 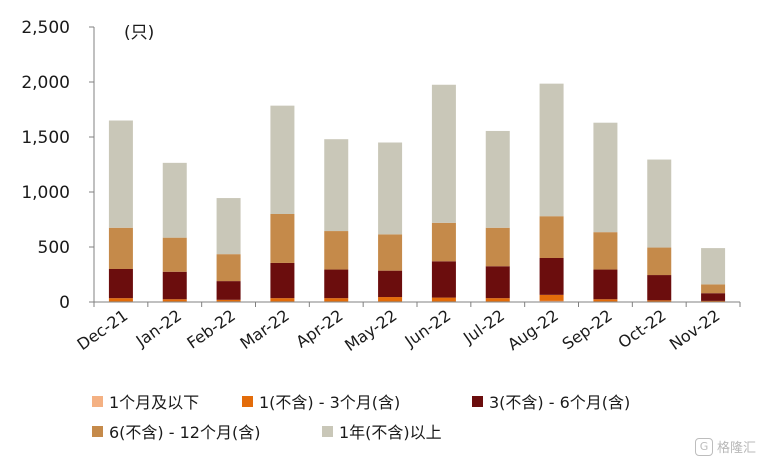 What do you see at coordinates (139, 33) in the screenshot?
I see `unit-label: (只)` at bounding box center [139, 33].